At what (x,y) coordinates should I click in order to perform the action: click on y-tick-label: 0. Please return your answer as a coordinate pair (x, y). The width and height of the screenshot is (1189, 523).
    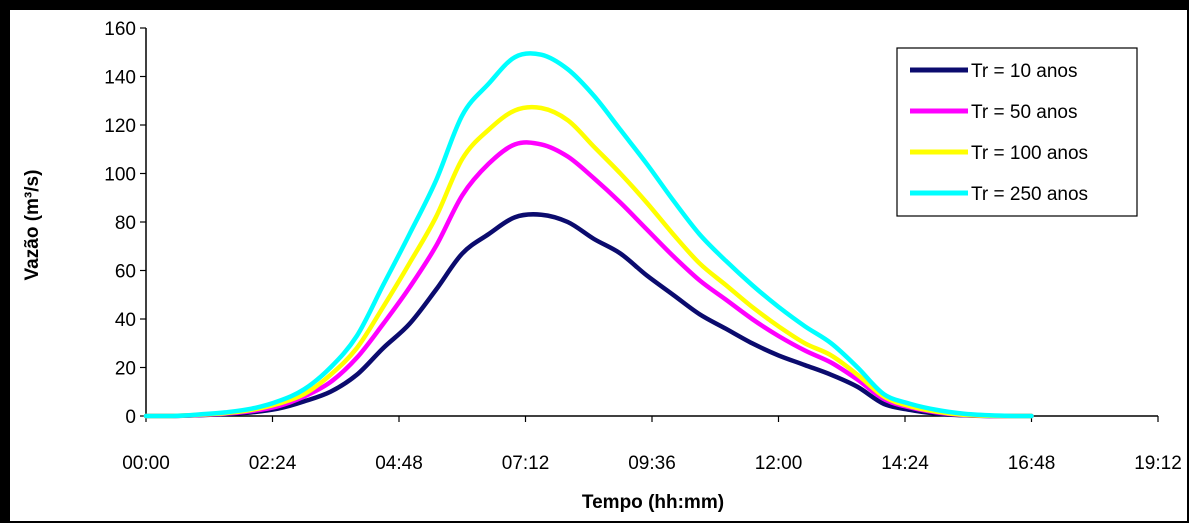
    Looking at the image, I should click on (130, 417).